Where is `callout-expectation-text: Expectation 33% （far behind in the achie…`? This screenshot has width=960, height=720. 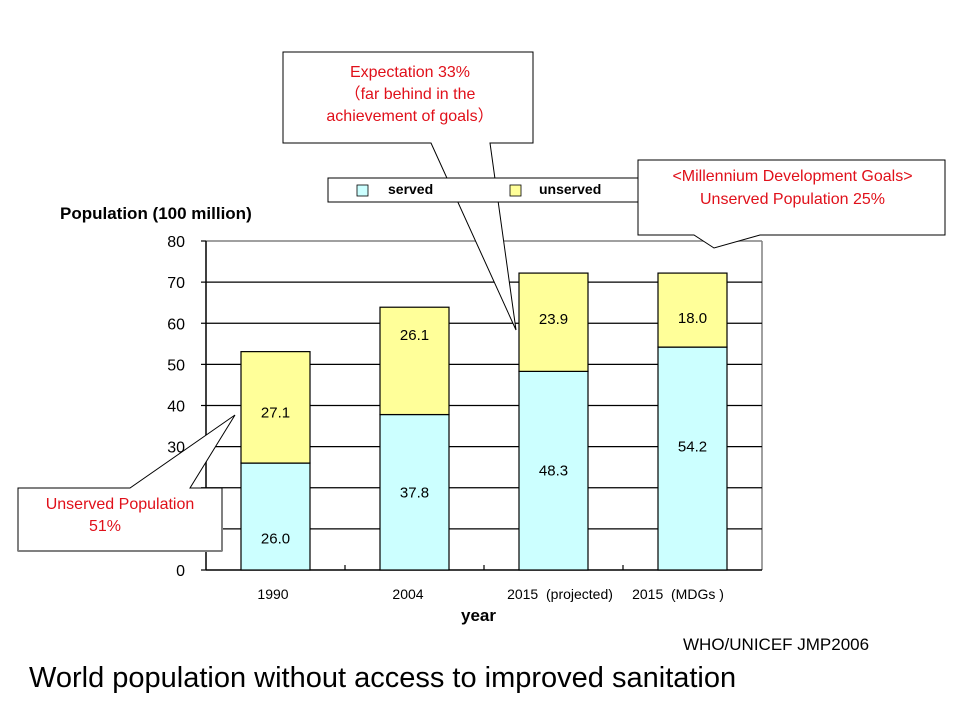 callout-expectation-text: Expectation 33% （far behind in the achie… is located at coordinates (410, 95).